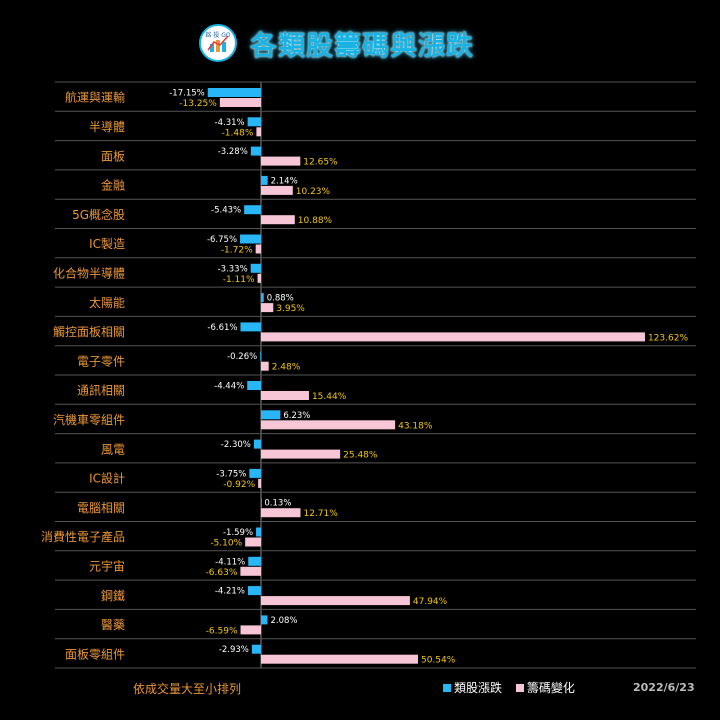  I want to click on legend-item-price: 類股漲跌, so click(472, 687).